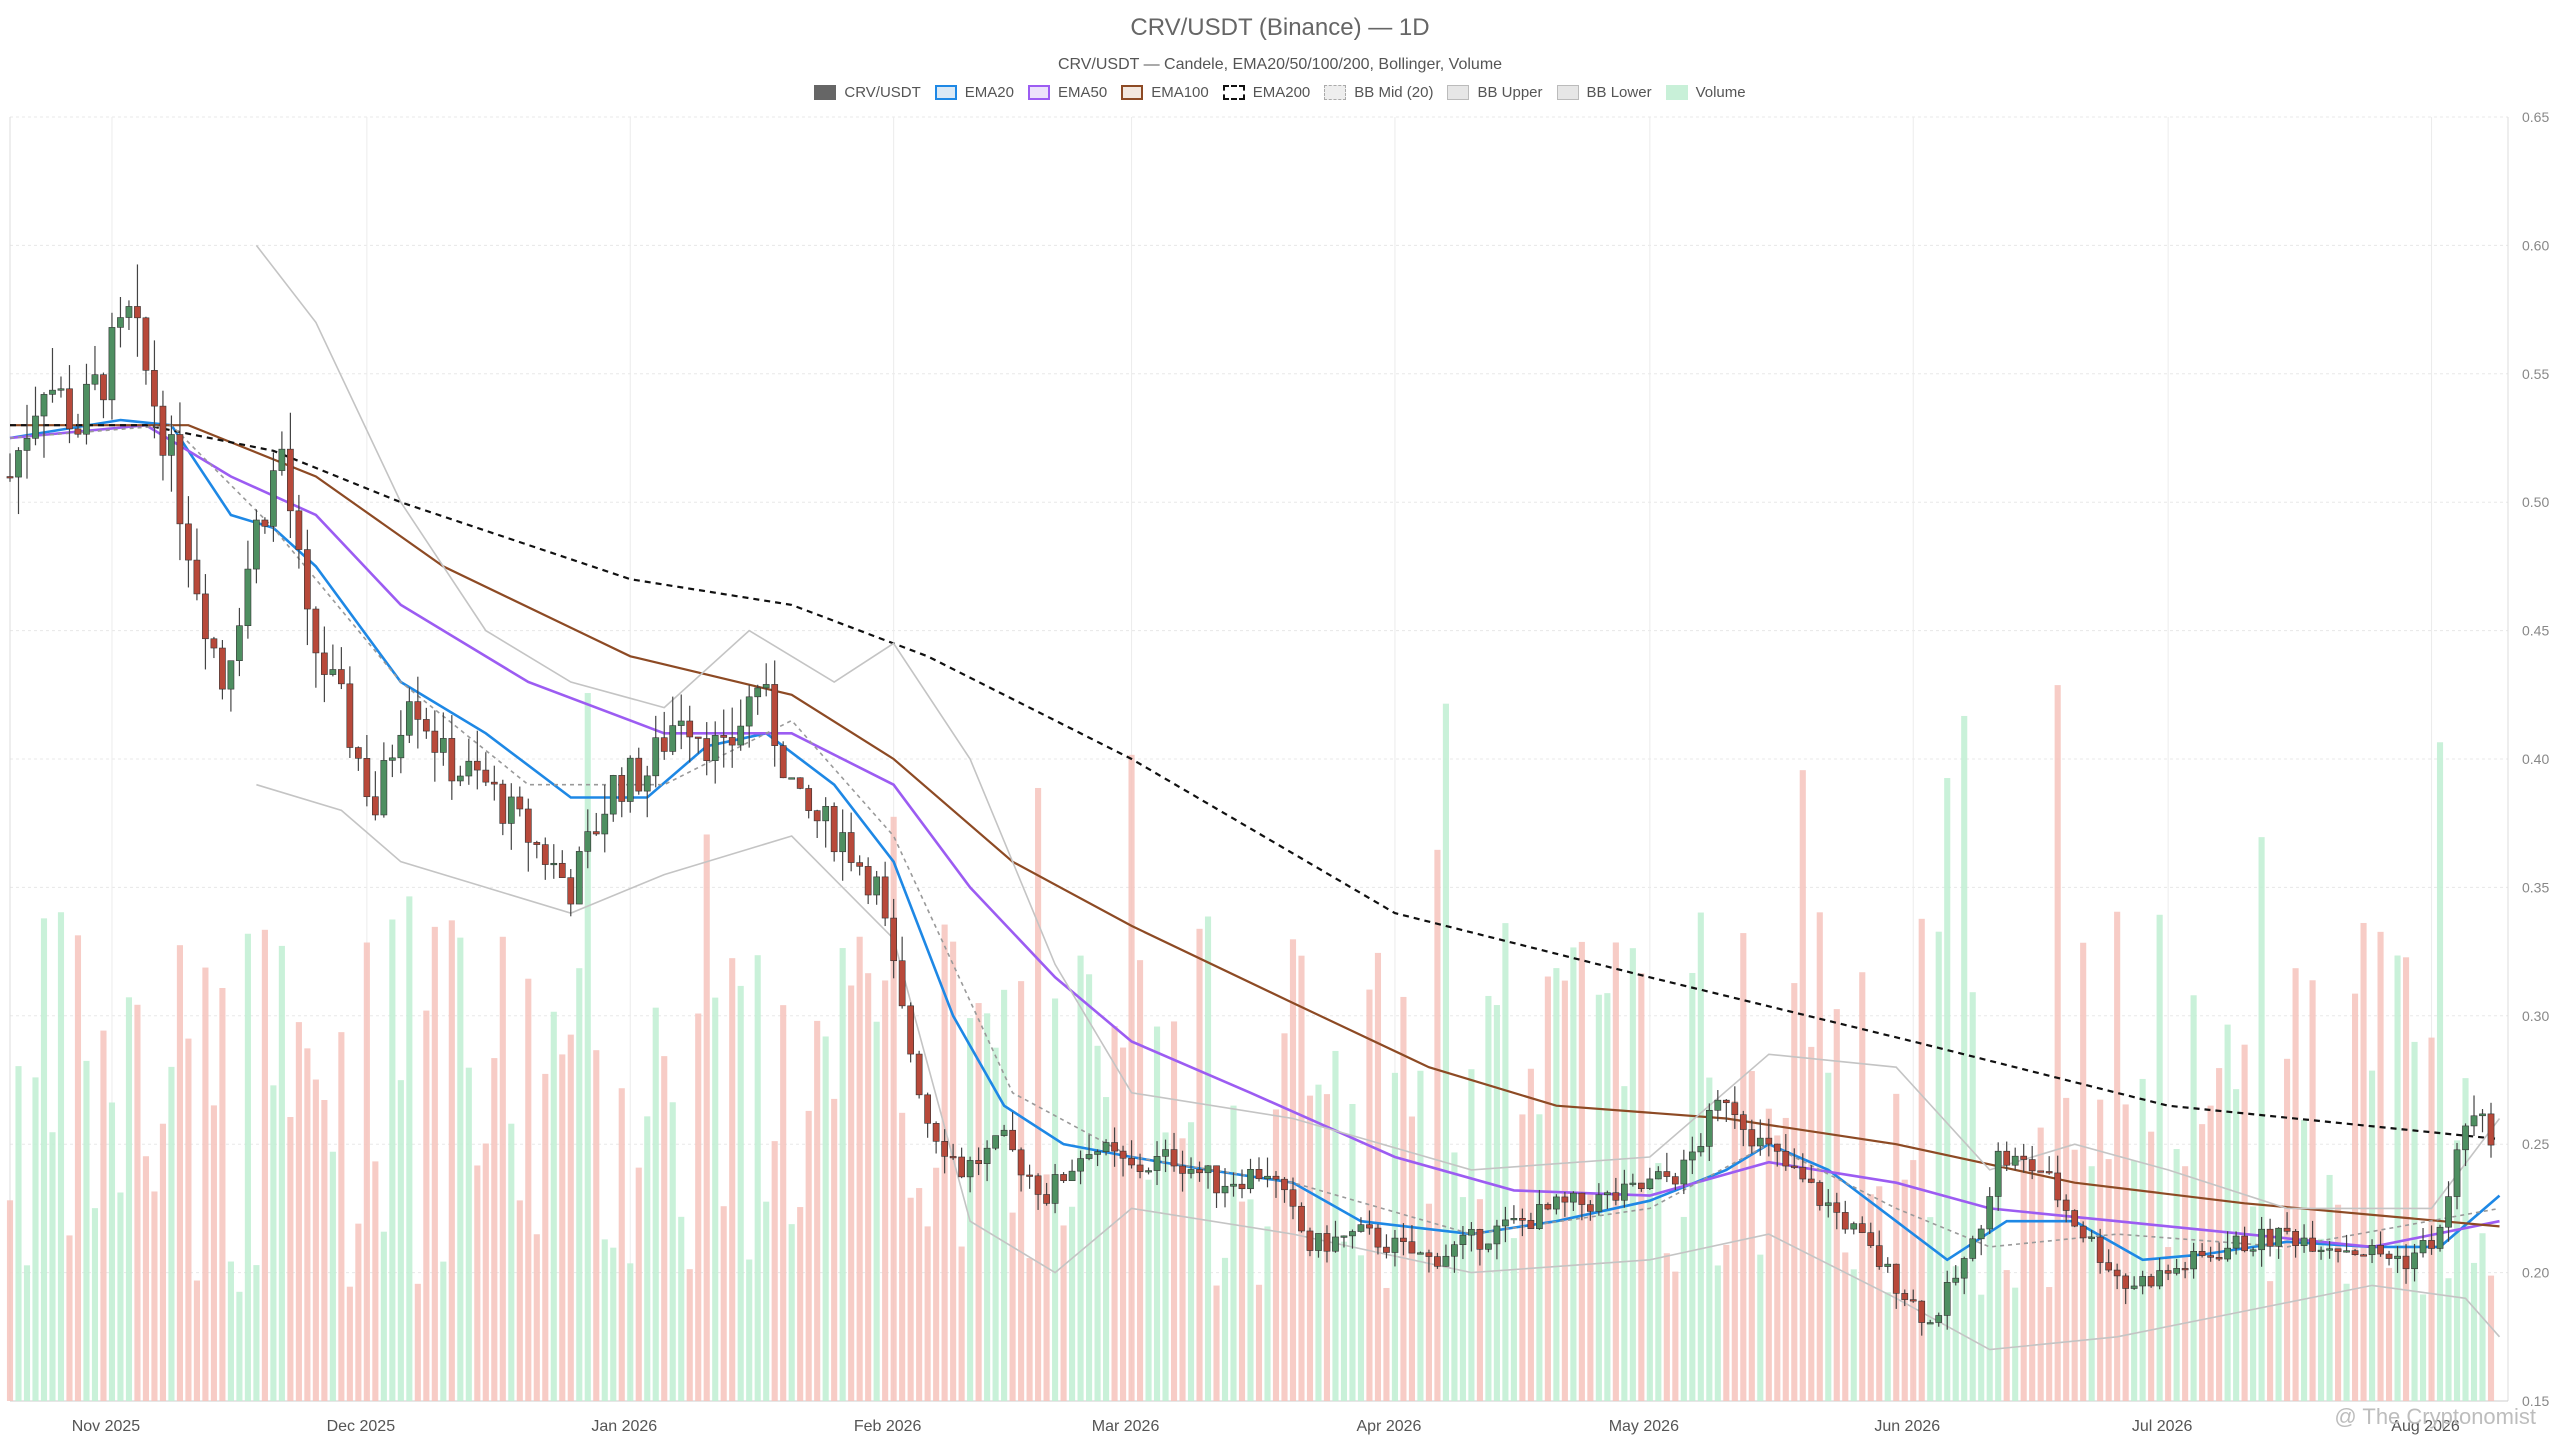  I want to click on legend-item: EMA50, so click(1067, 92).